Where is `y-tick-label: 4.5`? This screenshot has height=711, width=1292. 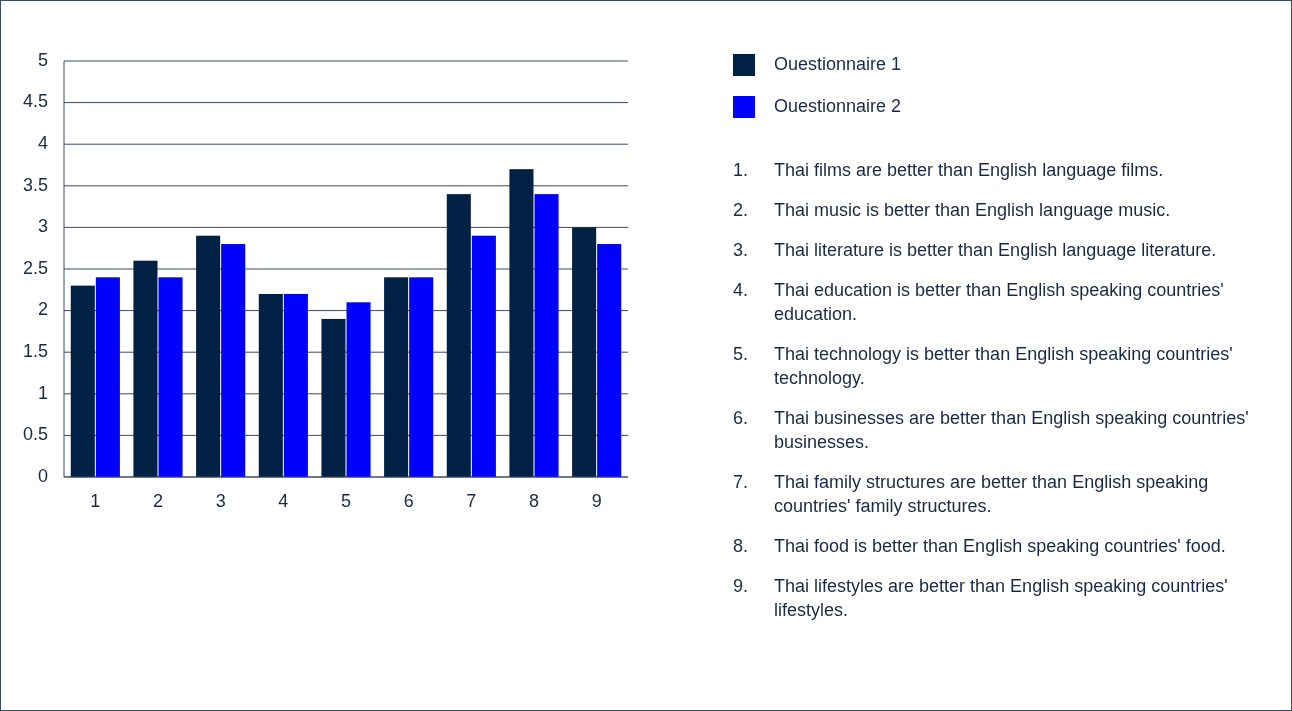
y-tick-label: 4.5 is located at coordinates (35, 101).